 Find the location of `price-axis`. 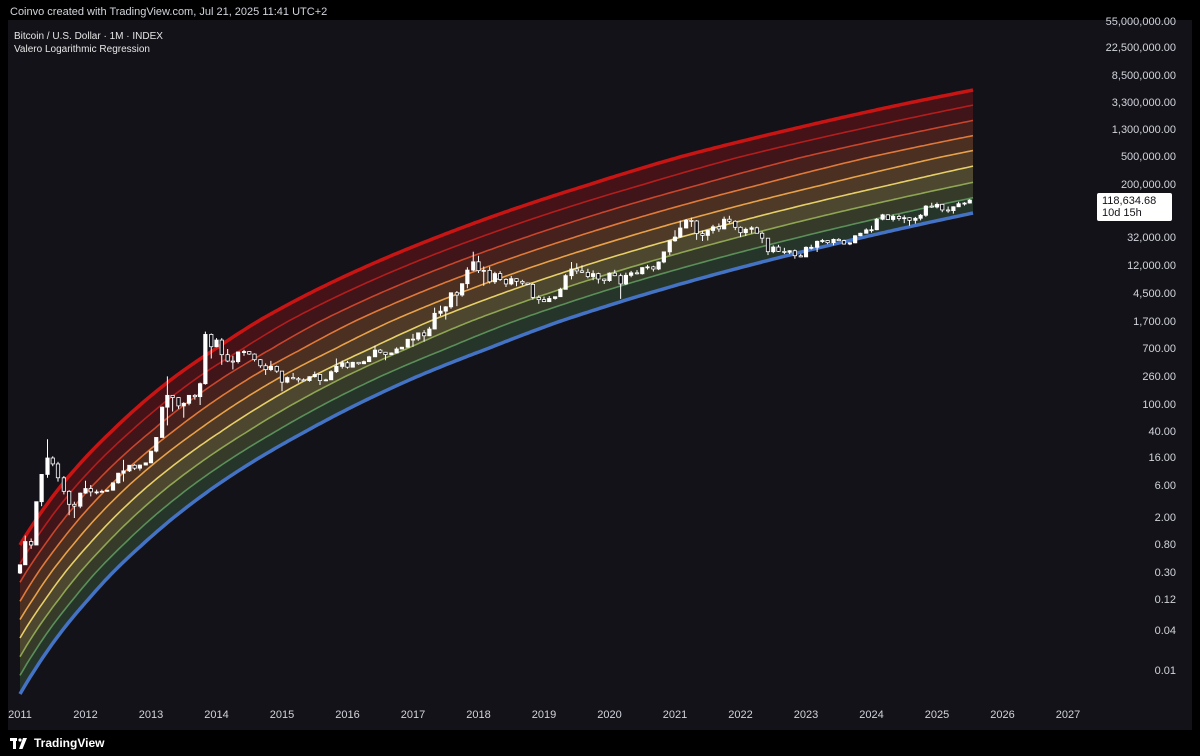

price-axis is located at coordinates (1142, 364).